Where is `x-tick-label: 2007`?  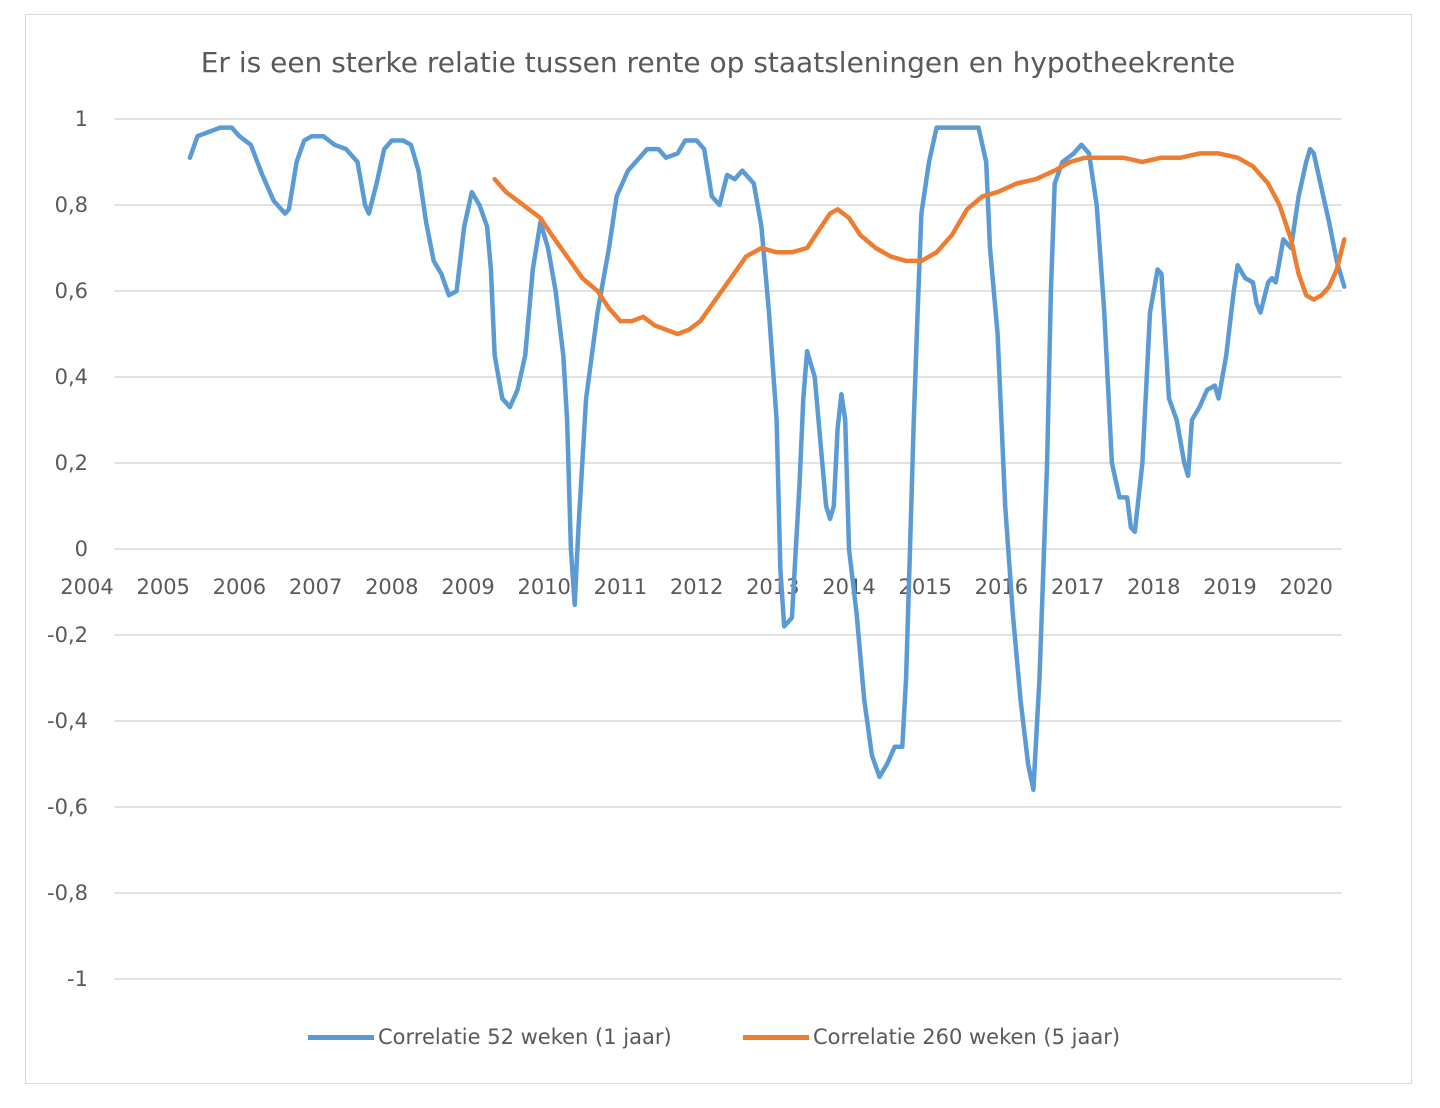
x-tick-label: 2007 is located at coordinates (315, 587).